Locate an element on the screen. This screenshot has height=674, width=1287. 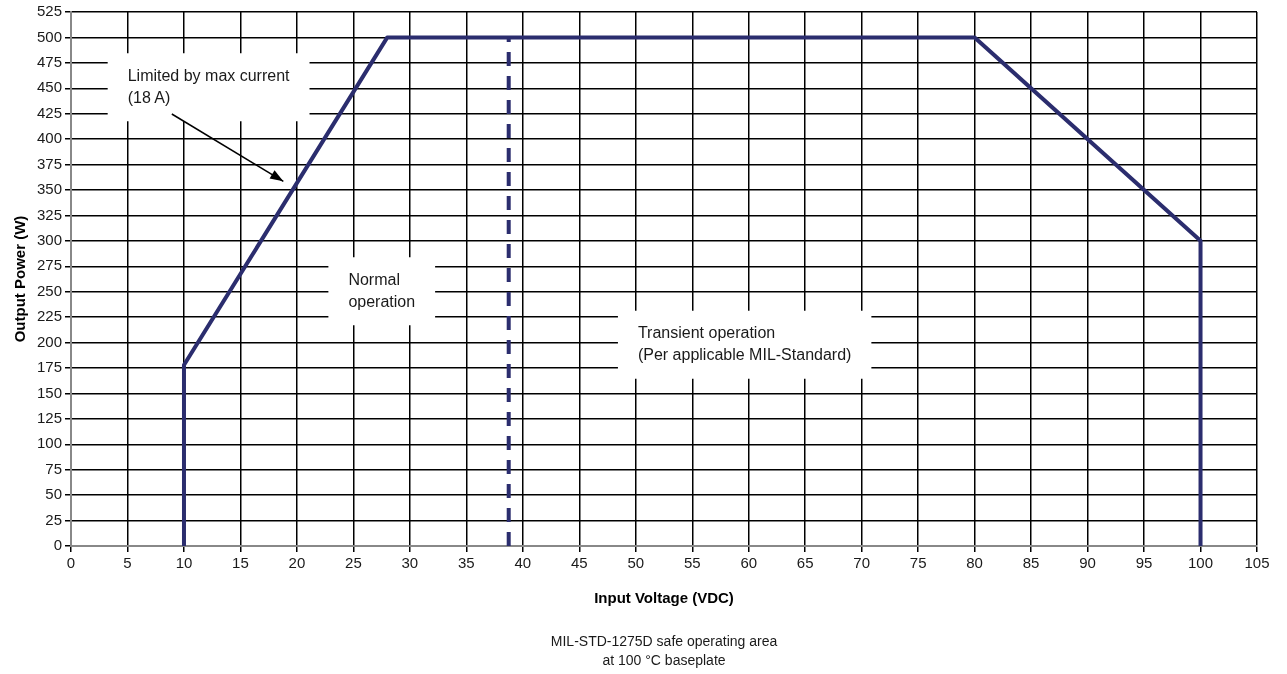
y-tick-label: 25 is located at coordinates (54, 519).